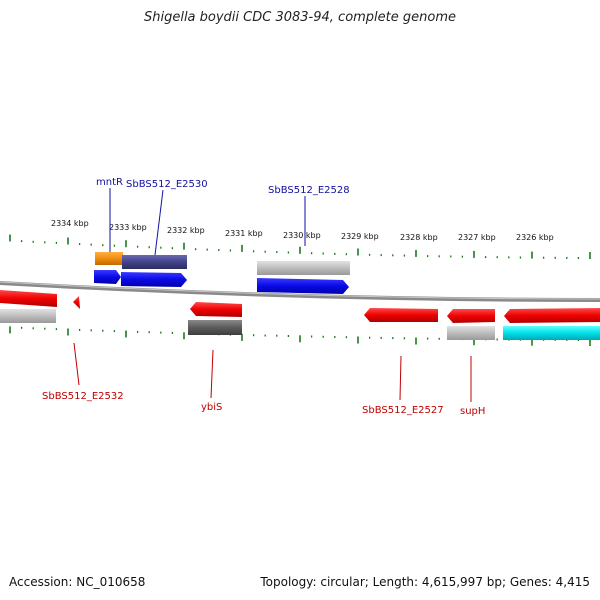 The height and width of the screenshot is (600, 600). Describe the element at coordinates (535, 237) in the screenshot. I see `tick-label: 2326 kbp` at that location.